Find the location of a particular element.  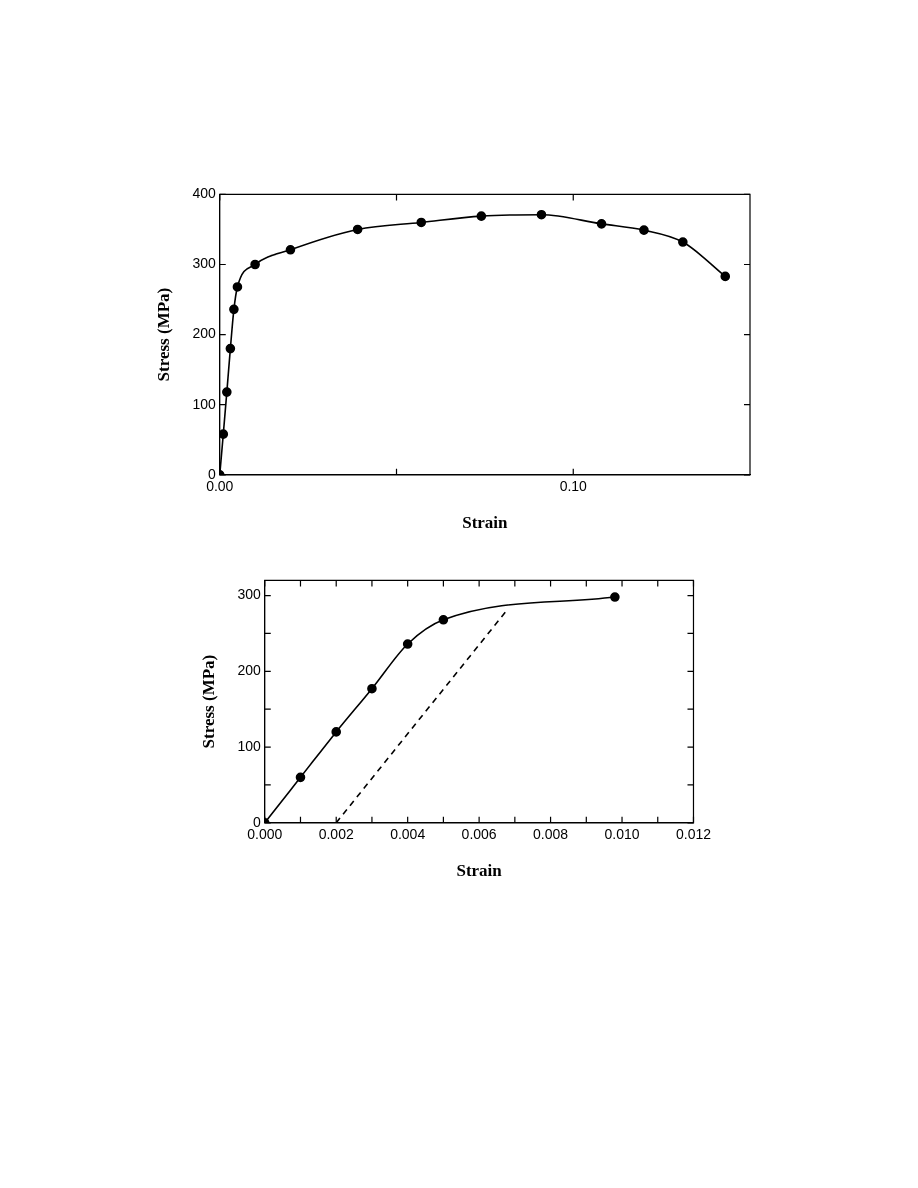

x-tick-label: 0.012 is located at coordinates (693, 834).